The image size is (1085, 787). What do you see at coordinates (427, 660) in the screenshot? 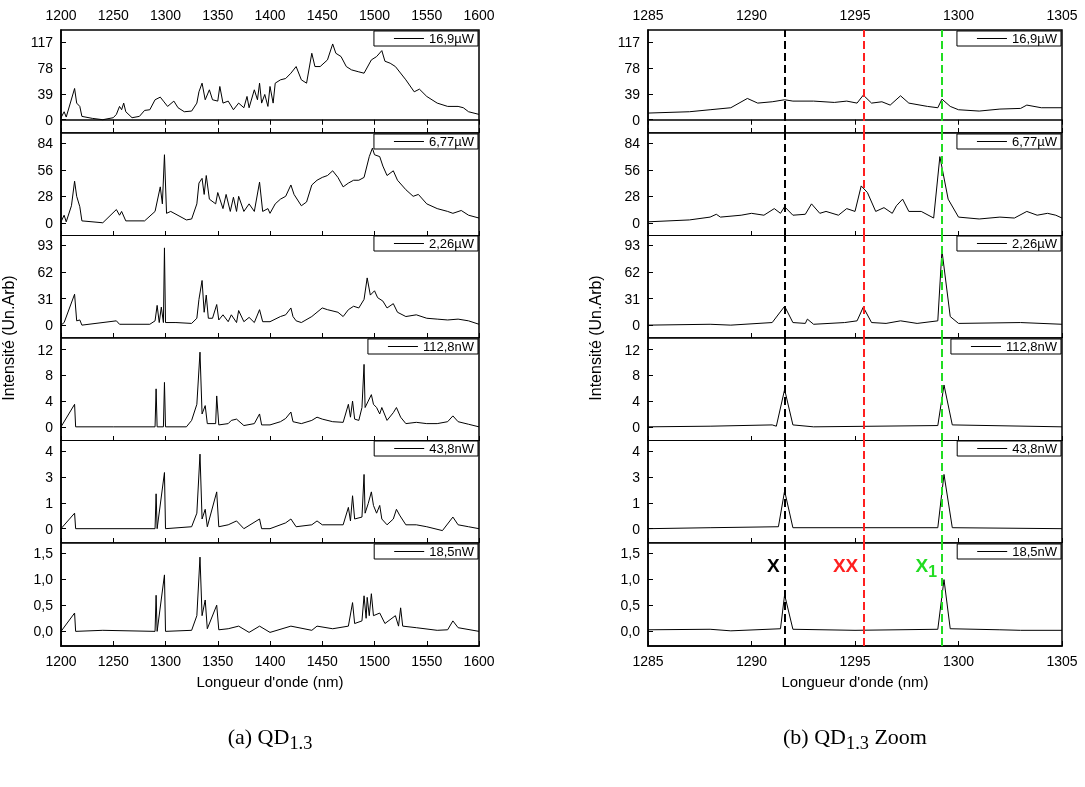
I see `x-tick-label: 1550` at bounding box center [427, 660].